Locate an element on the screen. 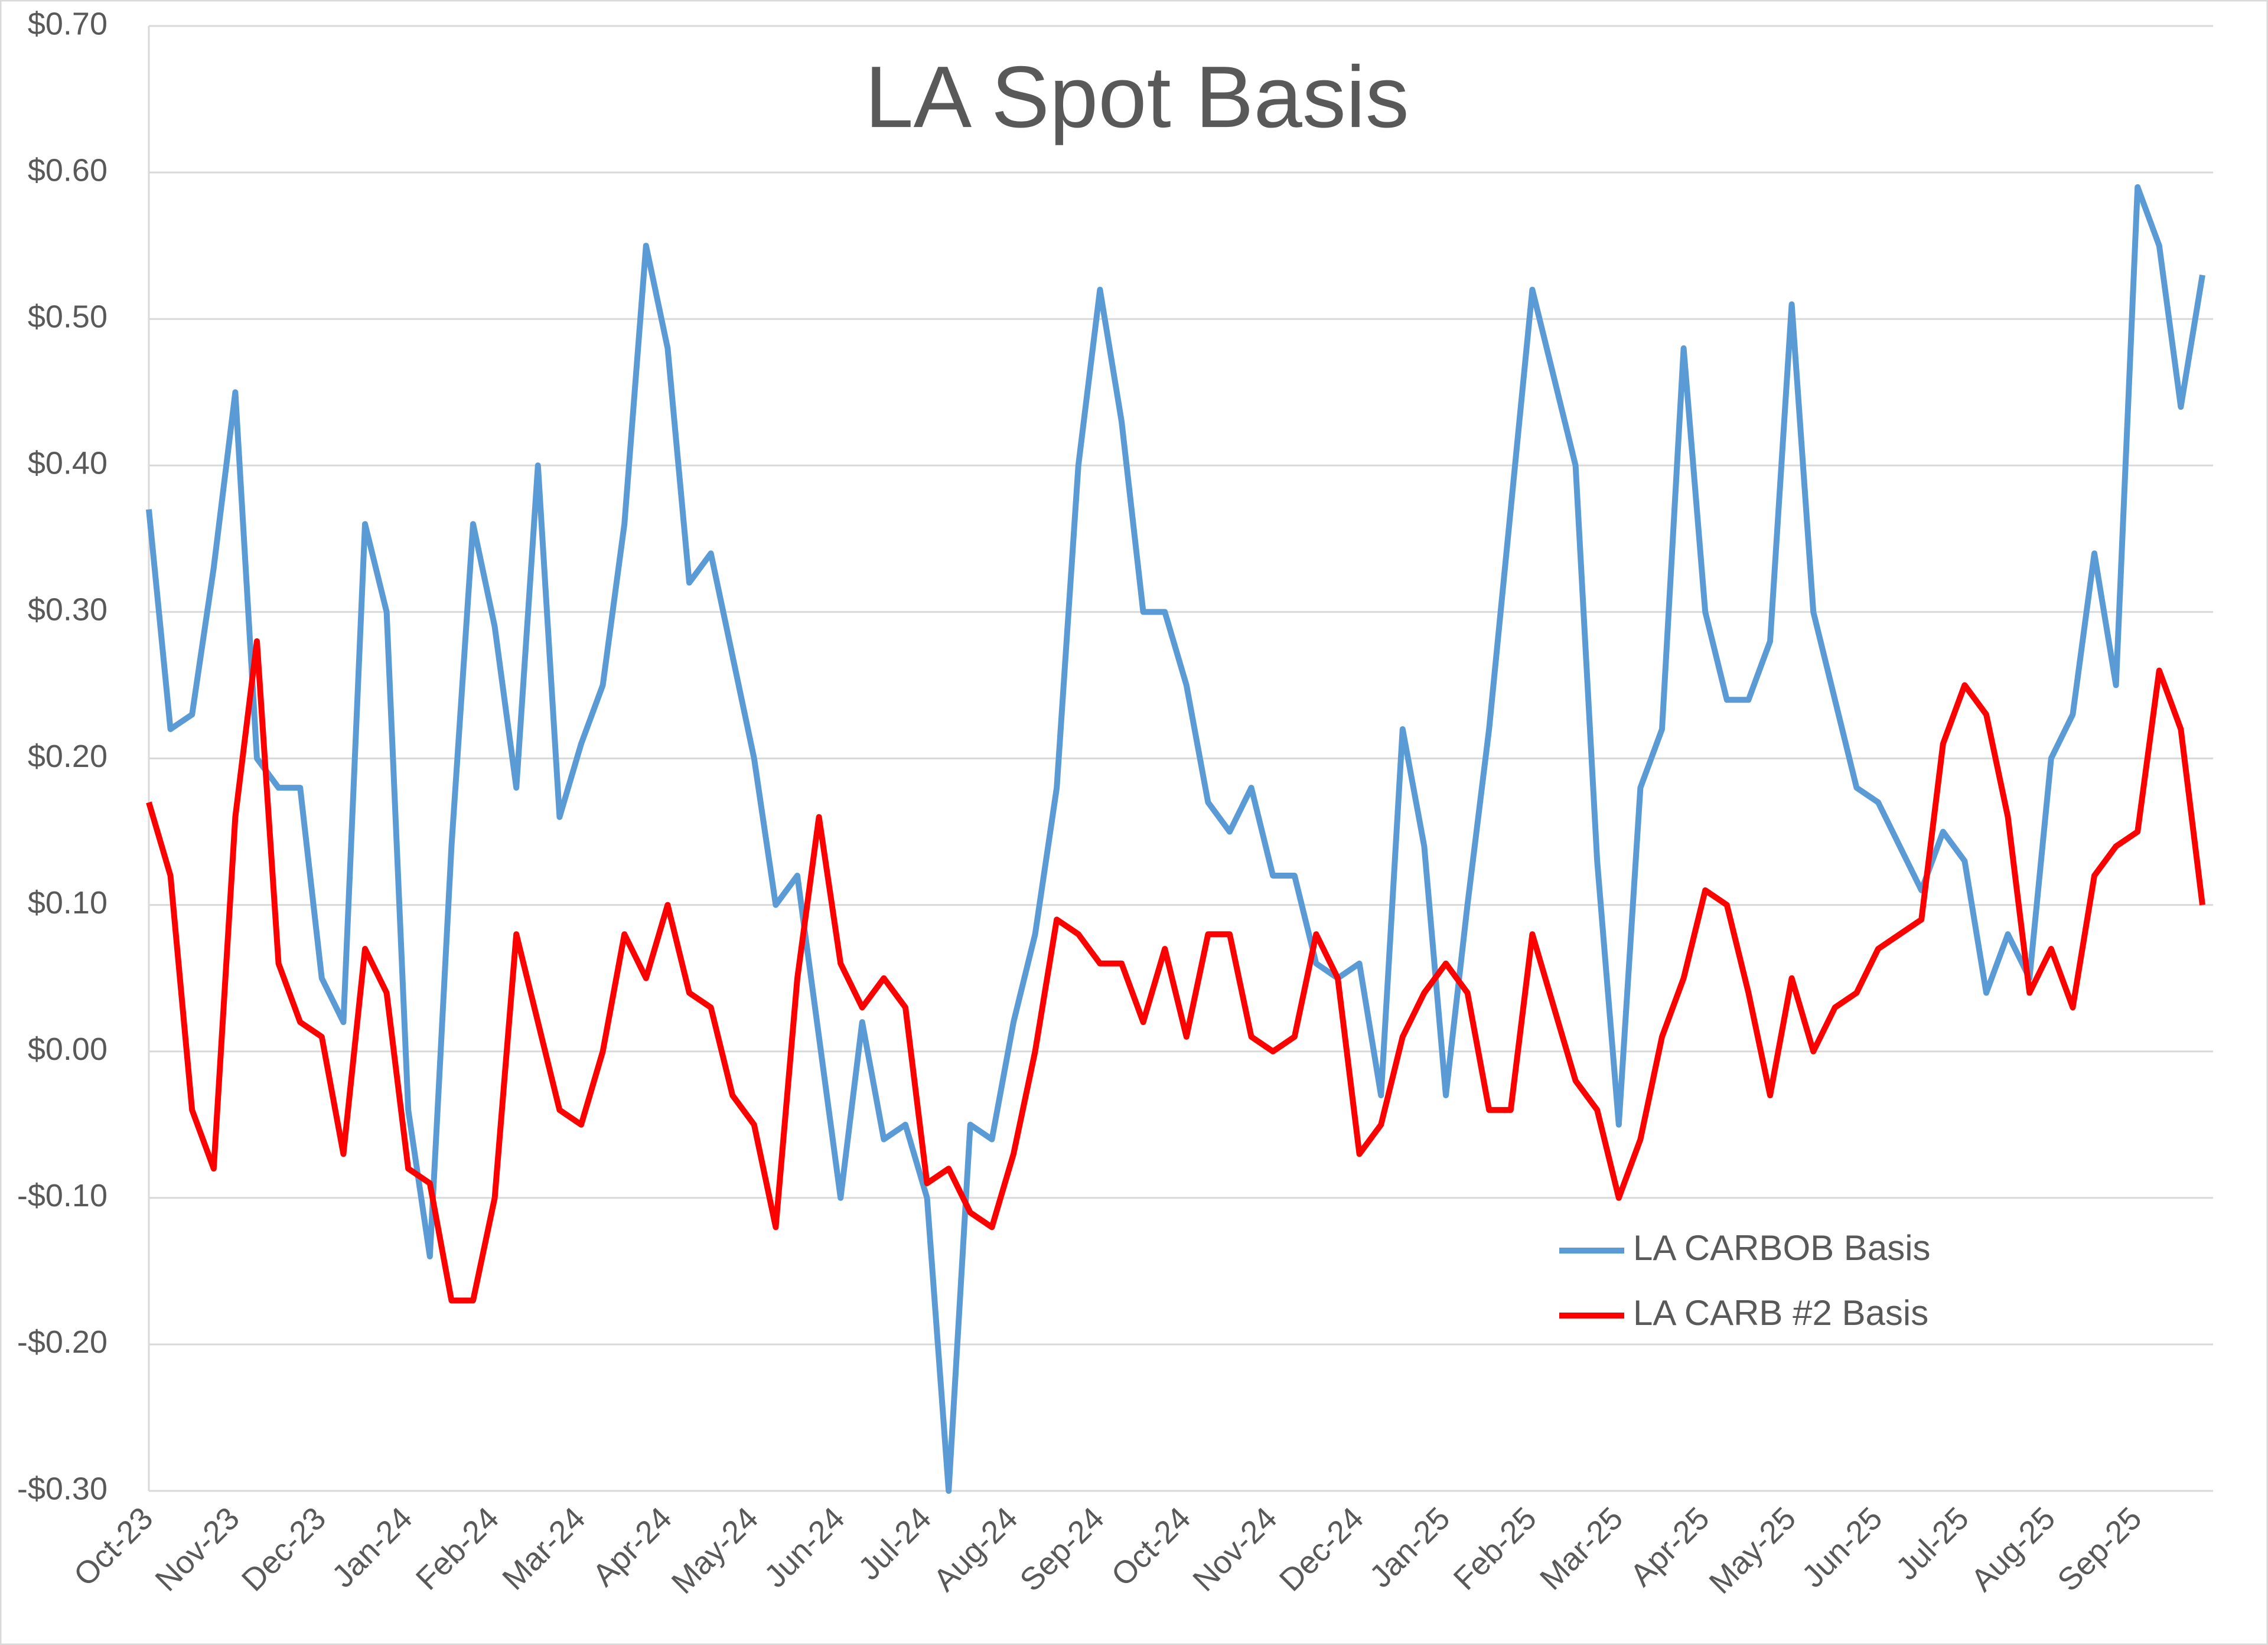 Image resolution: width=2268 pixels, height=1645 pixels. y-tick-label: $0.30 is located at coordinates (67, 610).